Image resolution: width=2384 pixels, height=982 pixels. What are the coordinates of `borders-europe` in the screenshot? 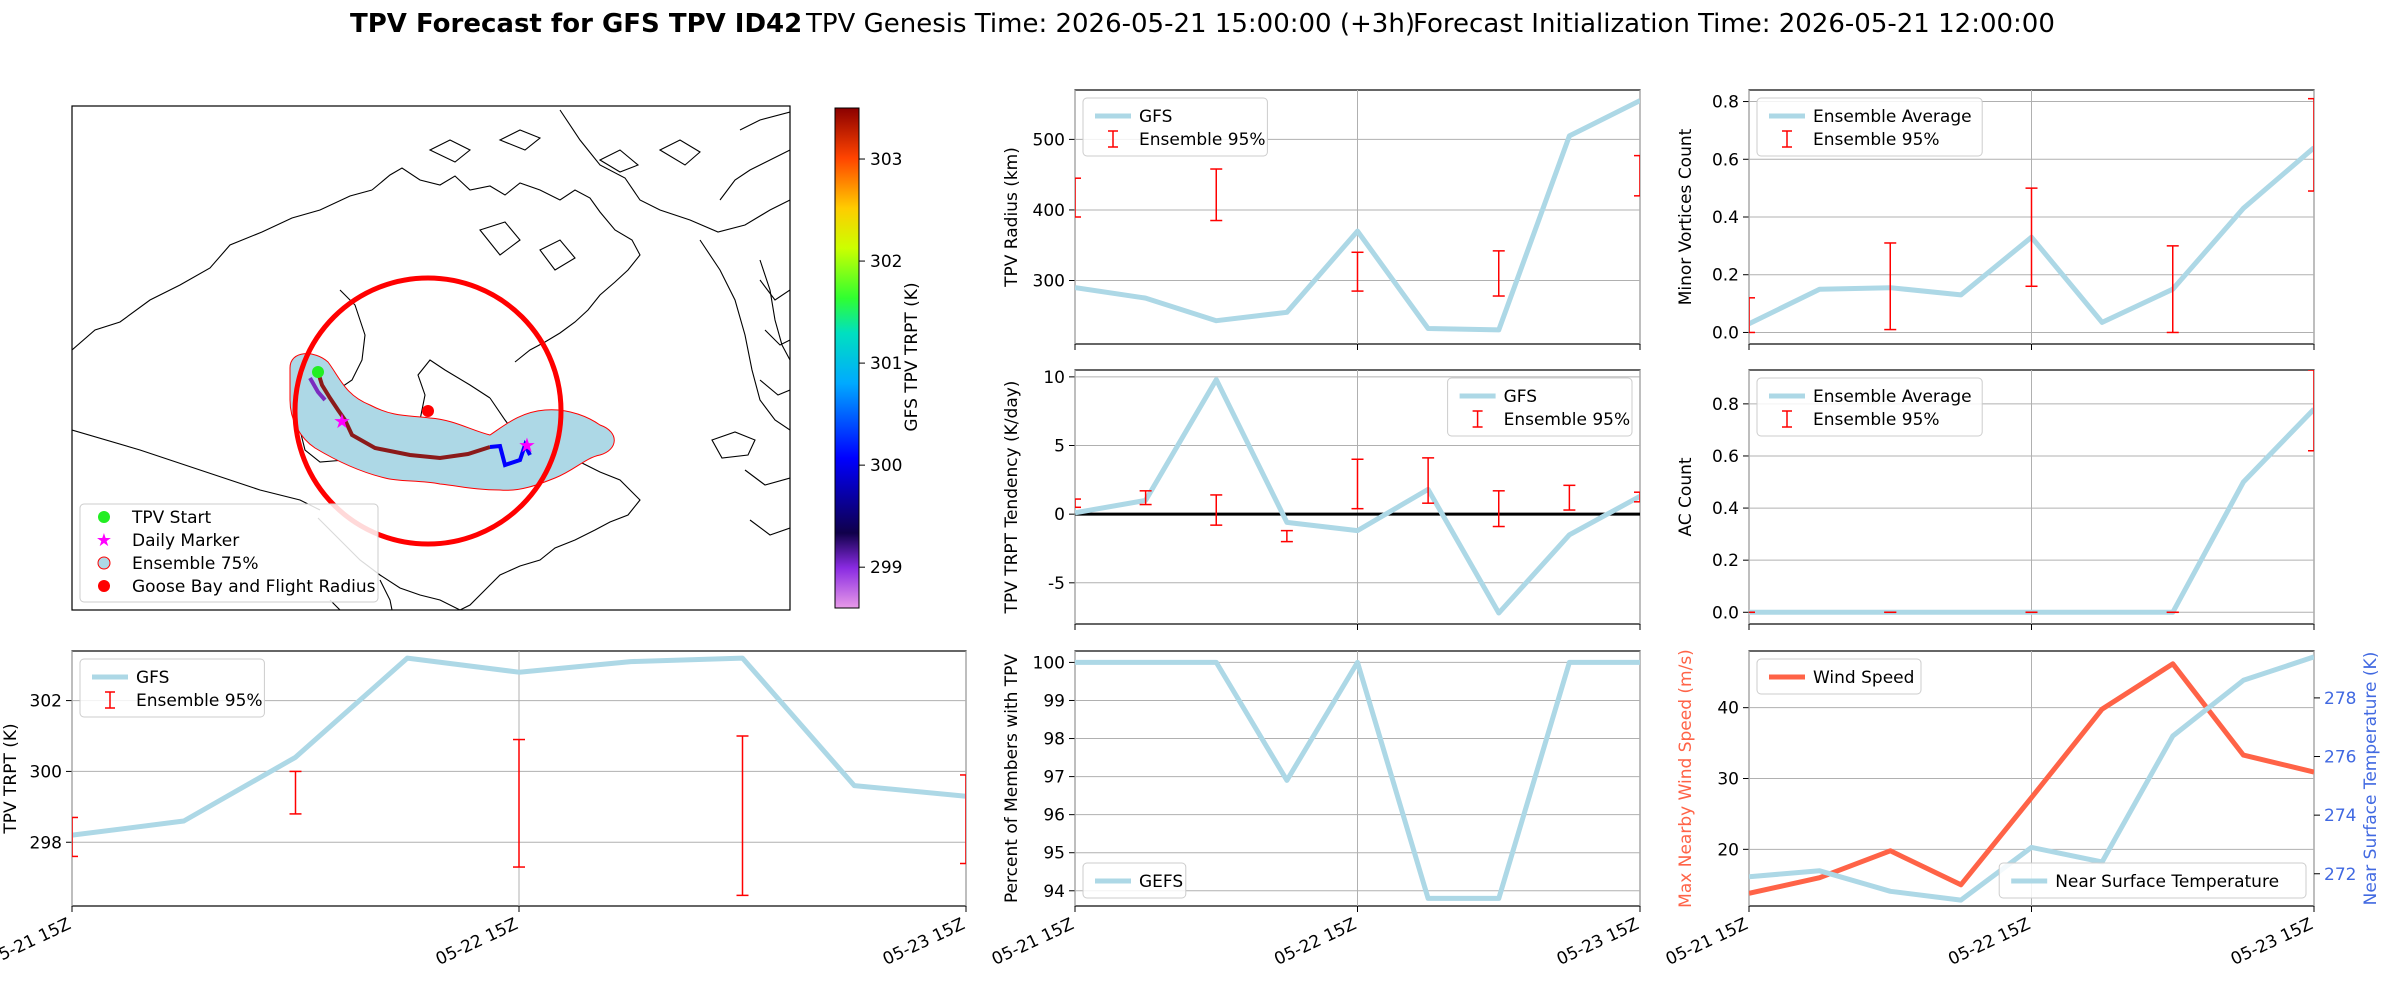 It's located at (767, 407).